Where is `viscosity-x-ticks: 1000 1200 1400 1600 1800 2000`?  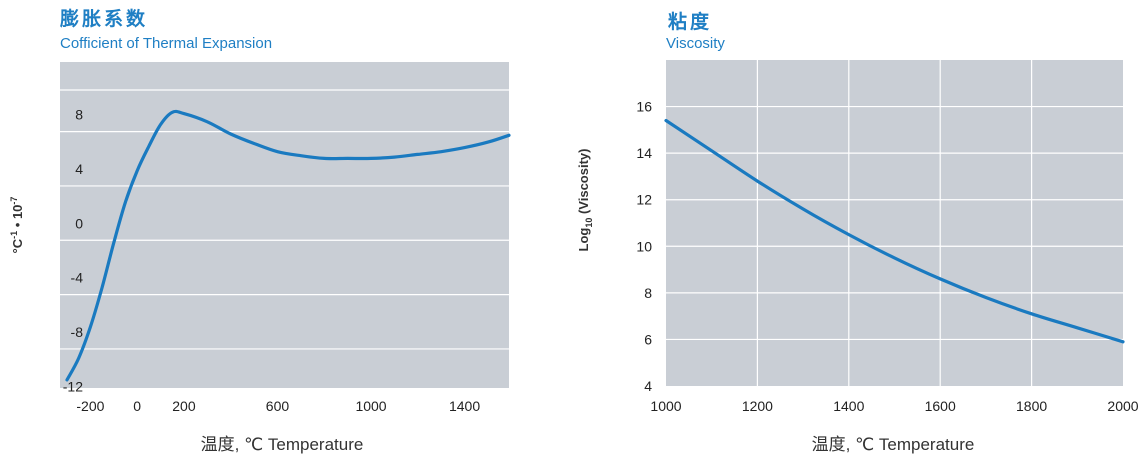
viscosity-x-ticks: 1000 1200 1400 1600 1800 2000 is located at coordinates (894, 406).